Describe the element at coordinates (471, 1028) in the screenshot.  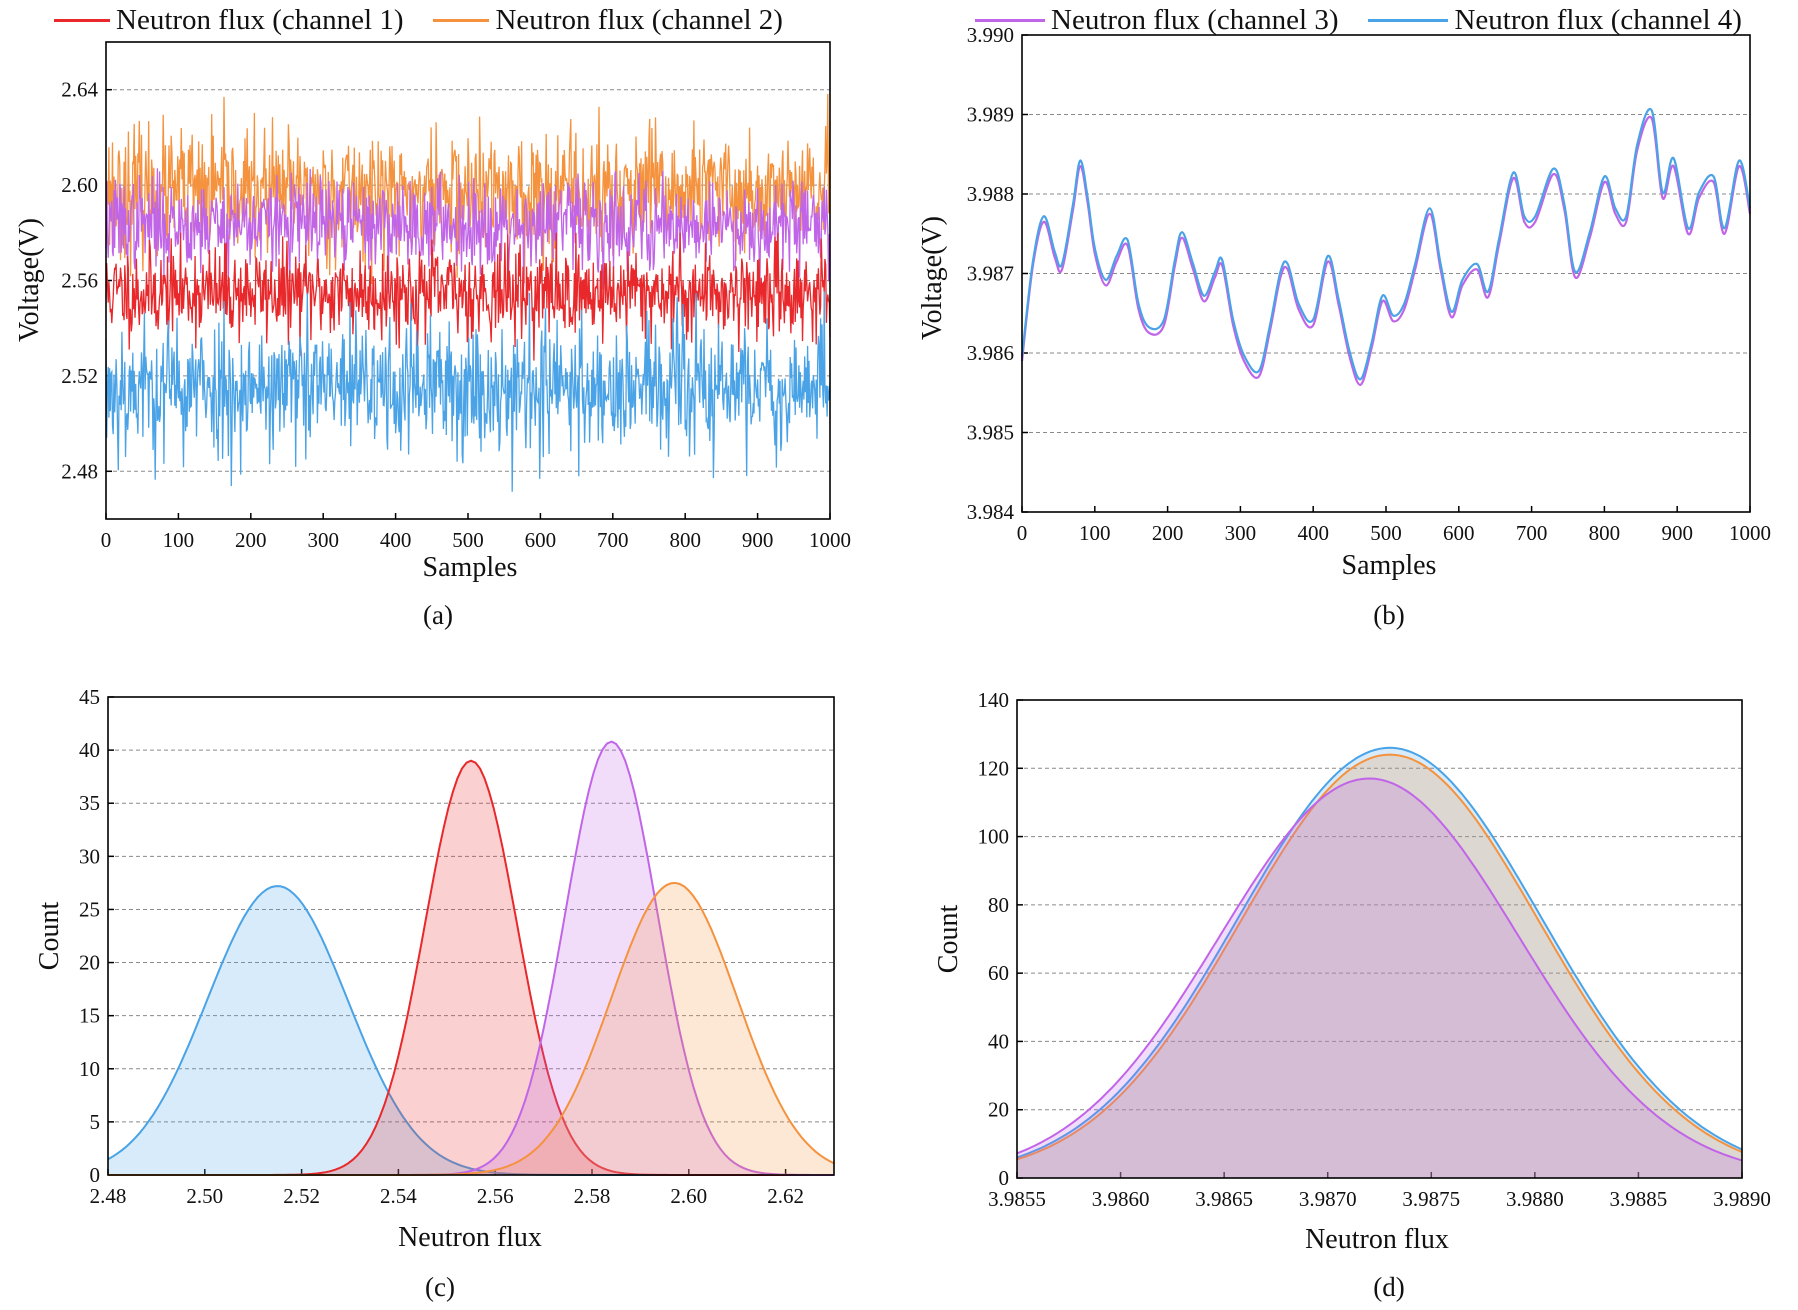
I see `chart-c-area-ch2` at that location.